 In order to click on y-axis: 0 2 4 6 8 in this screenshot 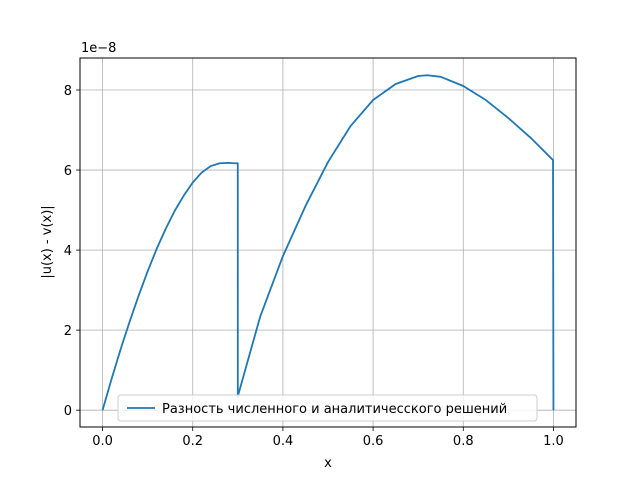, I will do `click(72, 251)`.